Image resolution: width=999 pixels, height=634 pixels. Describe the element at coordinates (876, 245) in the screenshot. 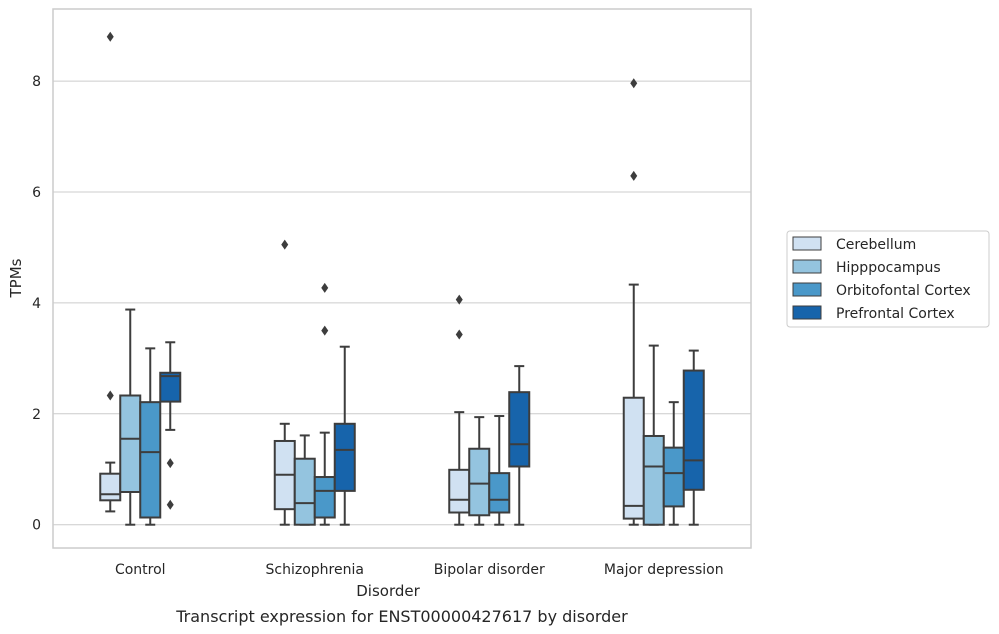

I see `legend-label: Cerebellum` at that location.